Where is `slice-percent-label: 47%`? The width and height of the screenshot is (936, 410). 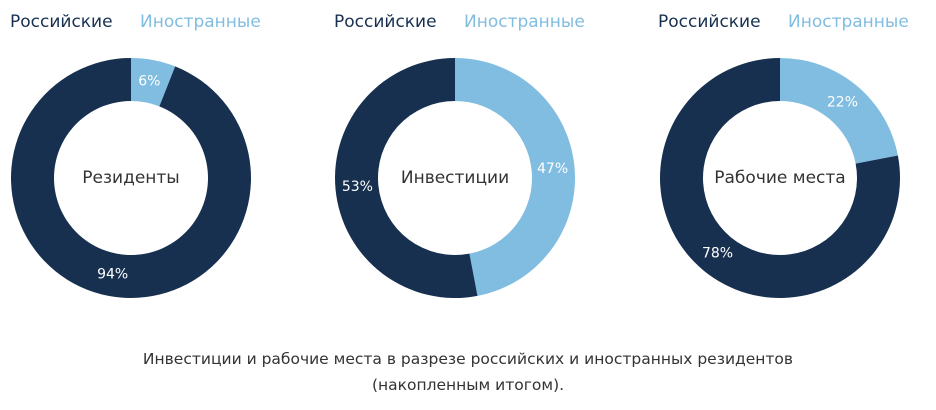 slice-percent-label: 47% is located at coordinates (552, 169).